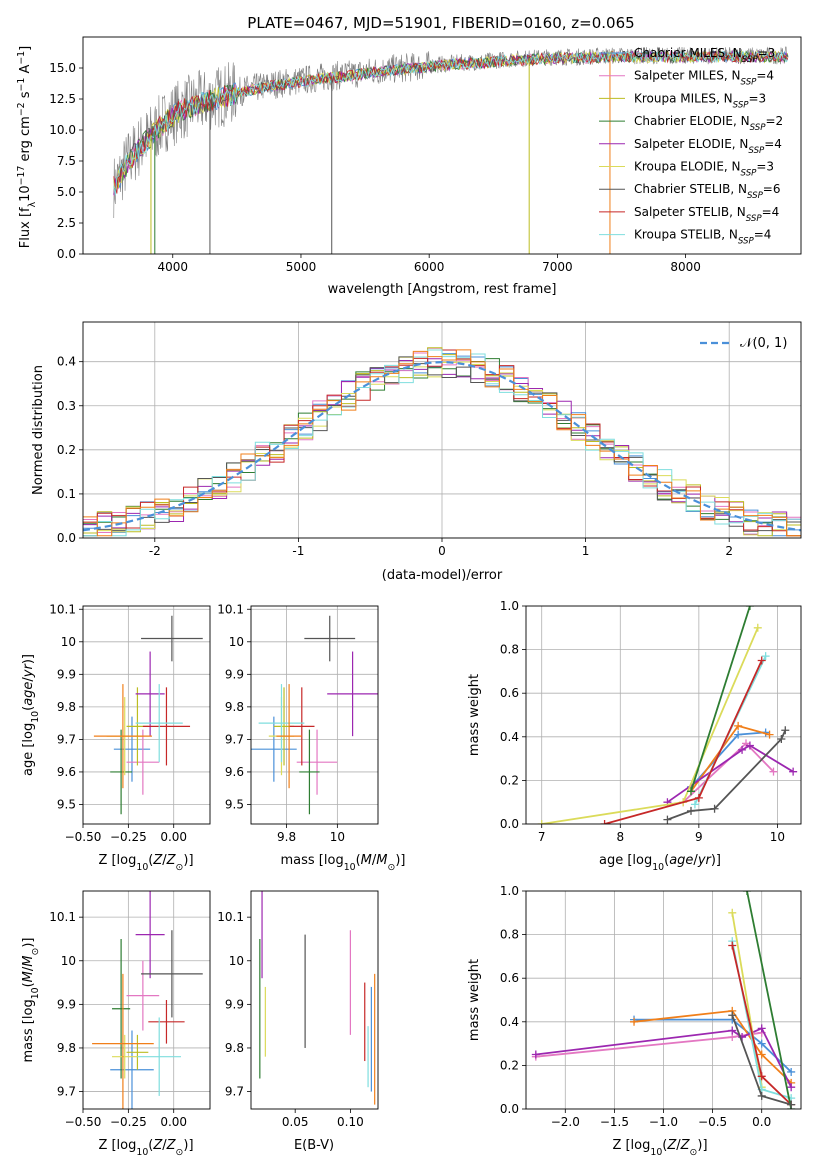 The height and width of the screenshot is (1170, 819). I want to click on x-tick-label: 10, so click(337, 837).